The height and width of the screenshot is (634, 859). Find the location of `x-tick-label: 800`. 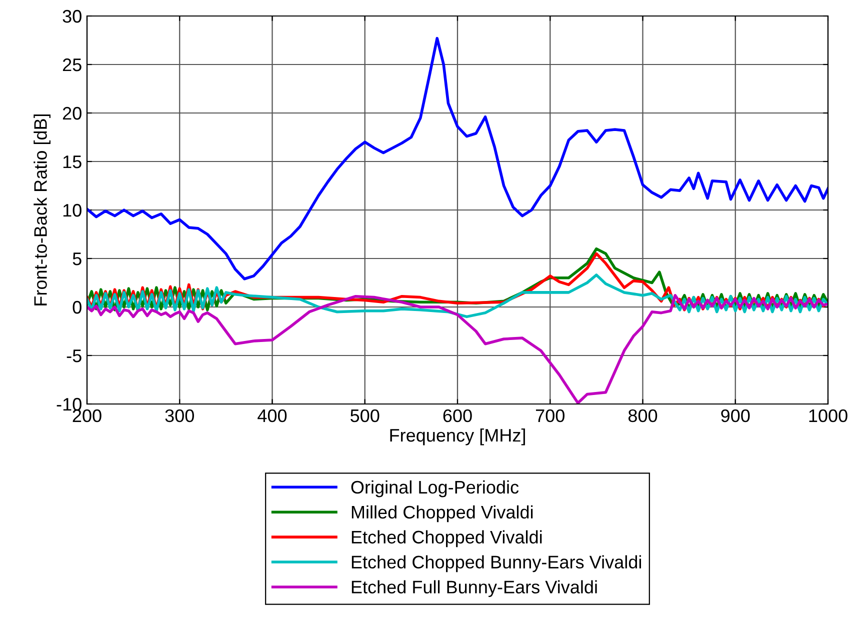

x-tick-label: 800 is located at coordinates (643, 415).